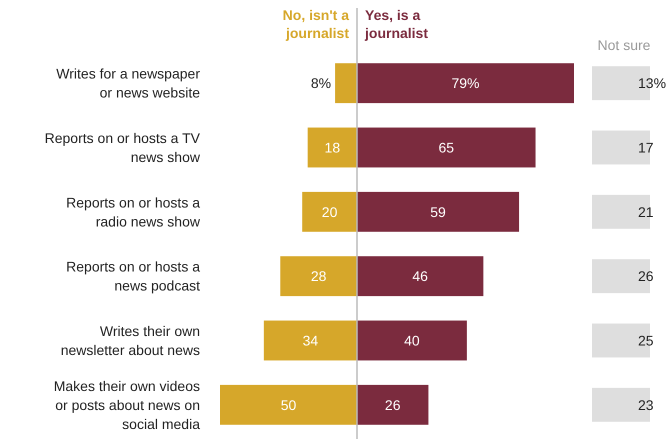 The height and width of the screenshot is (439, 669). Describe the element at coordinates (321, 83) in the screenshot. I see `data-label: 8%` at that location.